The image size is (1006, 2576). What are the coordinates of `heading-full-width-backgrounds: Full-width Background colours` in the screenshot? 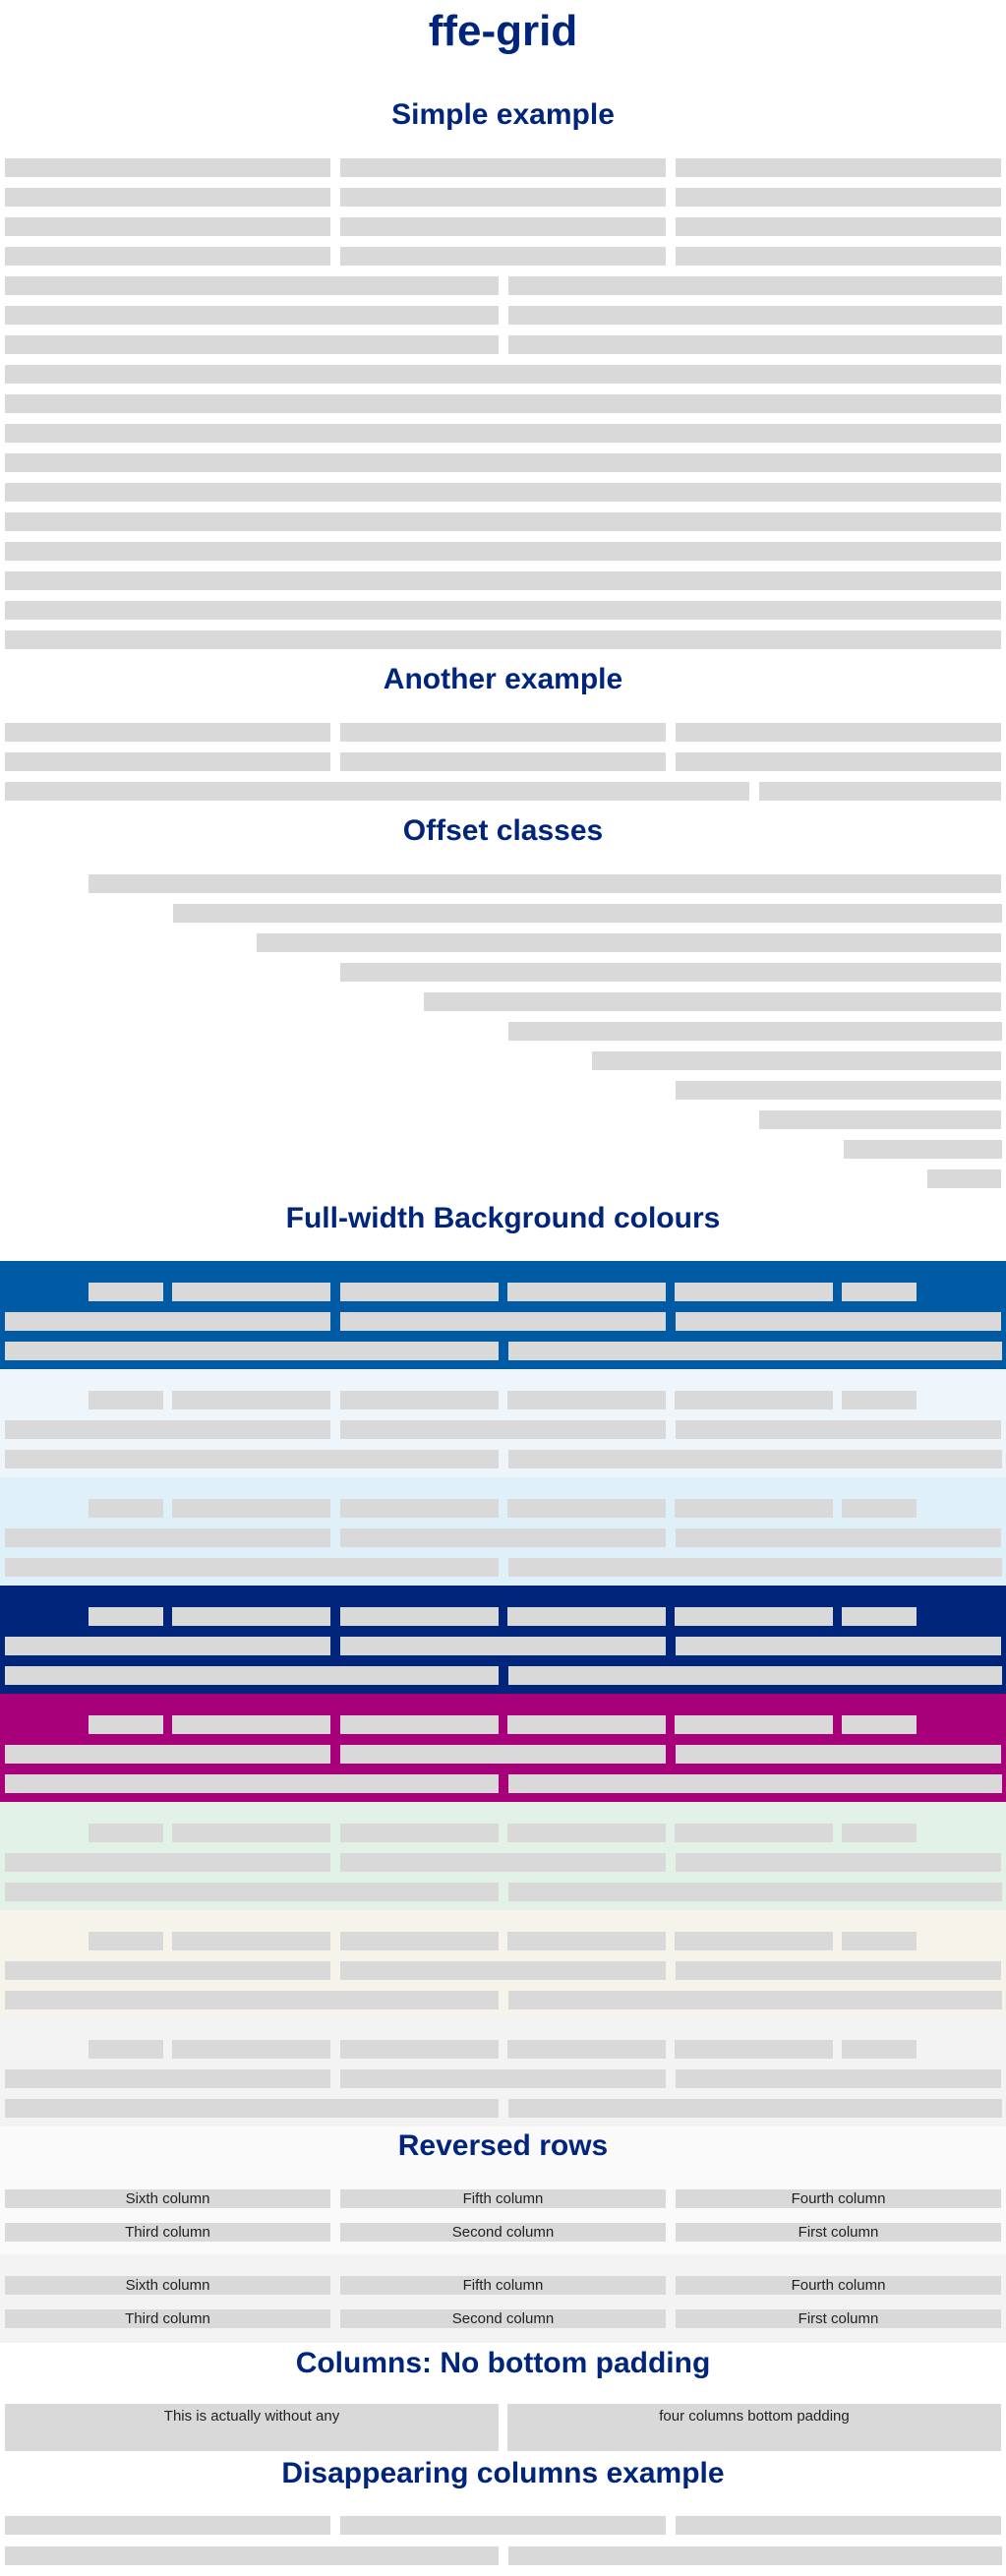 It's located at (503, 1218).